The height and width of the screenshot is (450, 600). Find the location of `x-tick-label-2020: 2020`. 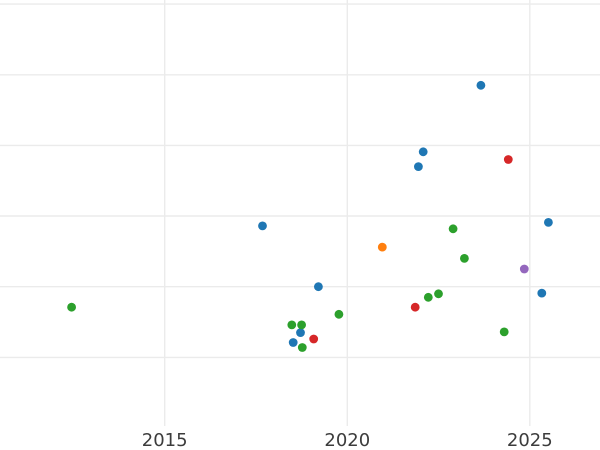

x-tick-label-2020: 2020 is located at coordinates (347, 440).